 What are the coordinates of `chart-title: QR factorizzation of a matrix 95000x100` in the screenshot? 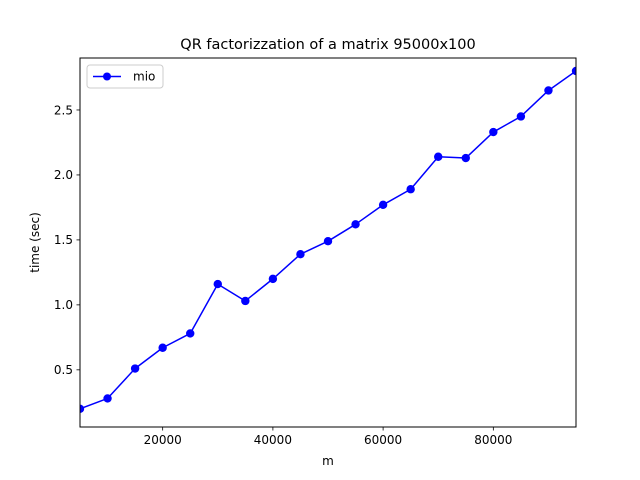 It's located at (327, 45).